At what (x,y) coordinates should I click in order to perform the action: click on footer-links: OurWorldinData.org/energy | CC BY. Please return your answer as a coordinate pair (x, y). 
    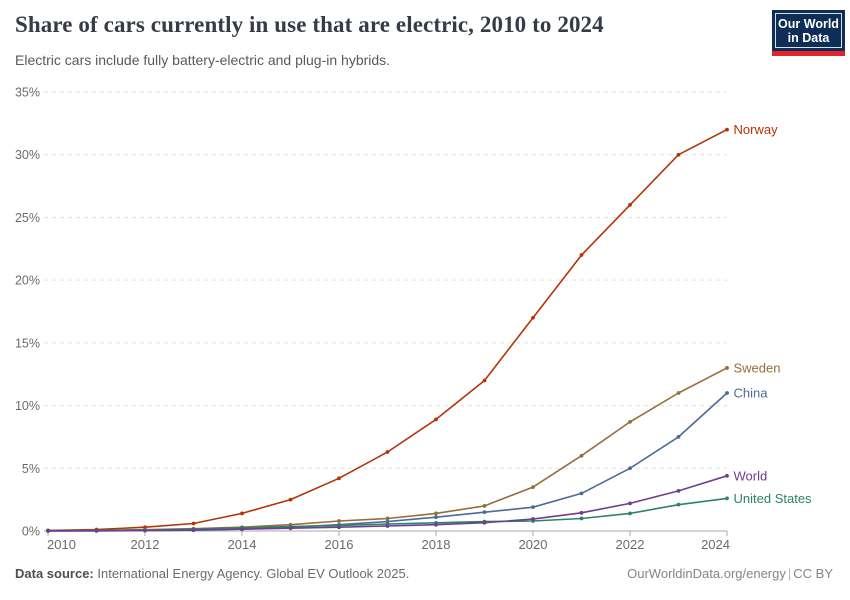
    Looking at the image, I should click on (730, 573).